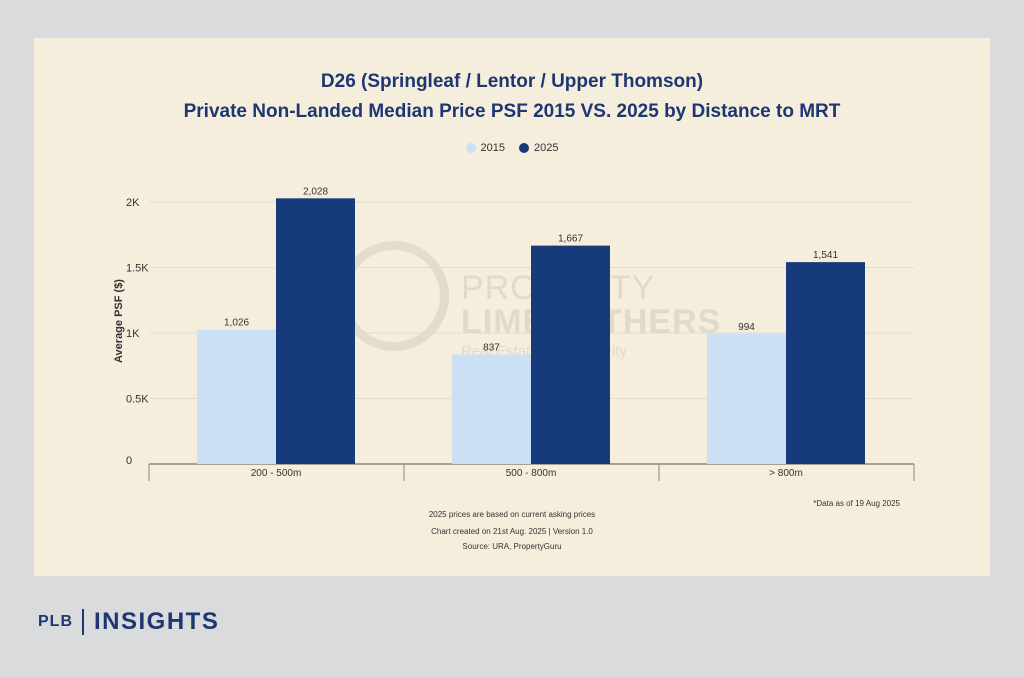  Describe the element at coordinates (133, 203) in the screenshot. I see `y-tick-label-2000: 2K` at that location.